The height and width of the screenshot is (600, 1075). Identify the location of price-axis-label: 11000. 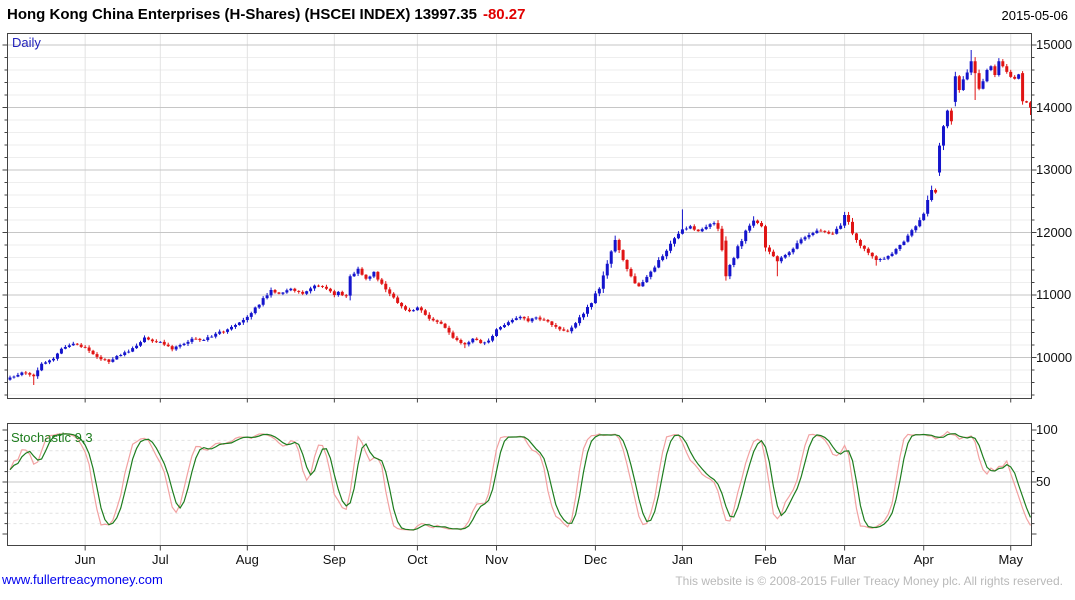
(1054, 294).